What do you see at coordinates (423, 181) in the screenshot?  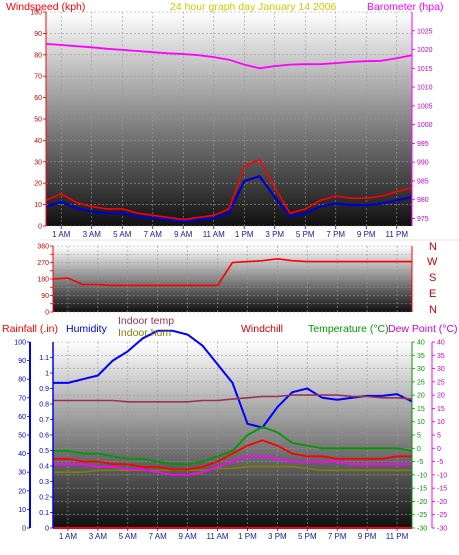 I see `barometer-tick-label: 985` at bounding box center [423, 181].